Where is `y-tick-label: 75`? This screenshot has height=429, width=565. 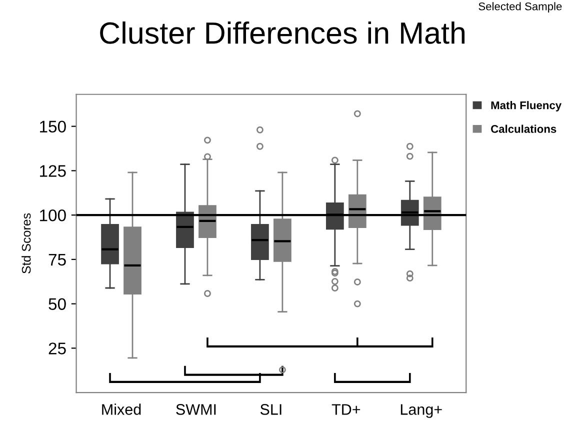
y-tick-label: 75 is located at coordinates (57, 260).